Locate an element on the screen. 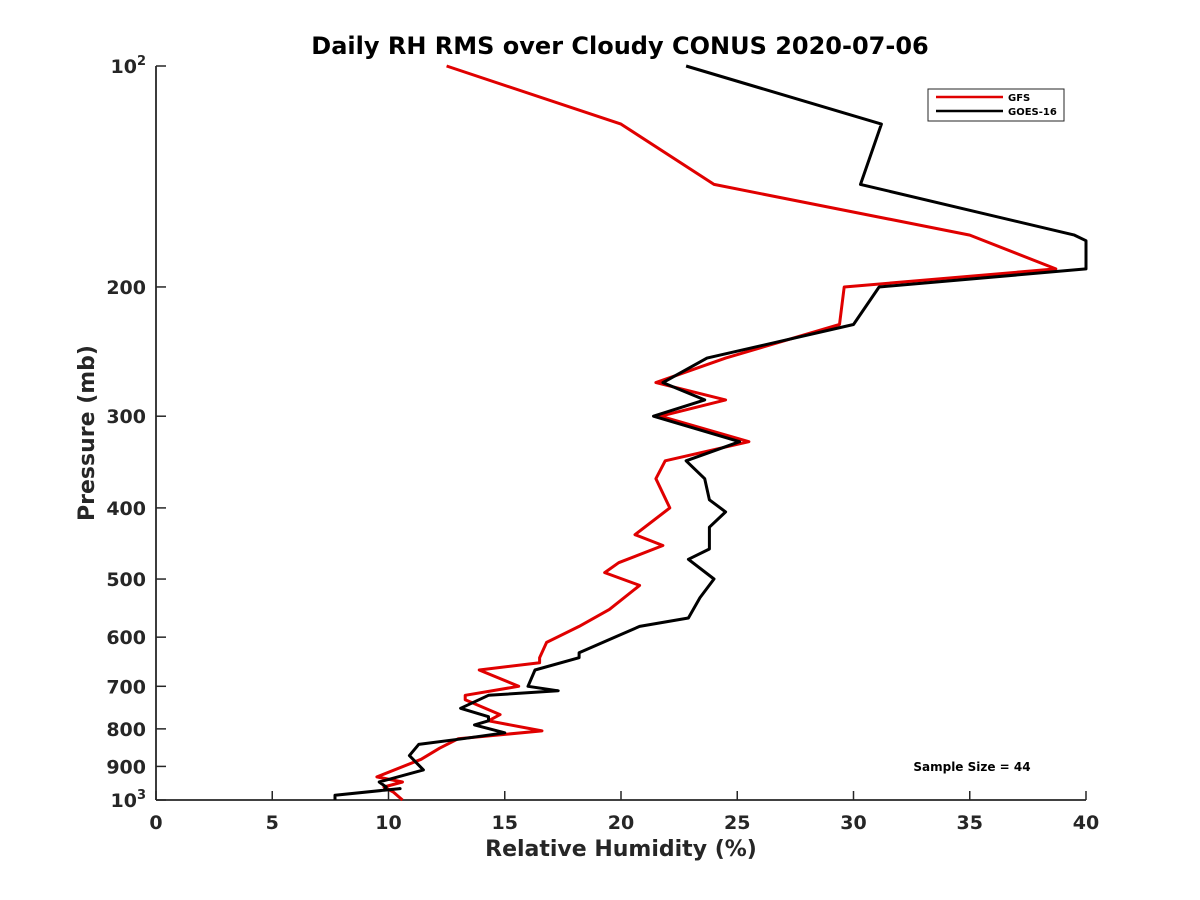 This screenshot has height=900, width=1200. legend-goes16-label: GOES-16 is located at coordinates (1032, 112).